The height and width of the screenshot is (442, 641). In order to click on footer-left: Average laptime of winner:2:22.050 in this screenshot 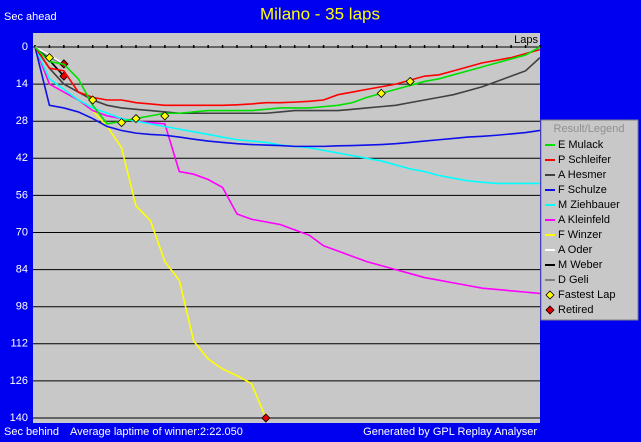, I will do `click(156, 432)`.